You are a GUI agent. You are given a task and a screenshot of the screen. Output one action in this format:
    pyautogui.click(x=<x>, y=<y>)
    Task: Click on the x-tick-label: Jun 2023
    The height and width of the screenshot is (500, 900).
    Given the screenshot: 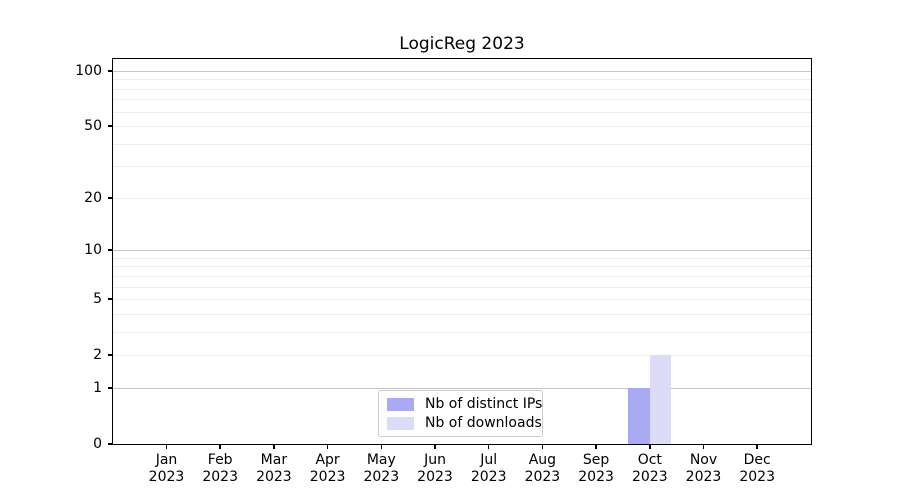 What is the action you would take?
    pyautogui.click(x=435, y=469)
    